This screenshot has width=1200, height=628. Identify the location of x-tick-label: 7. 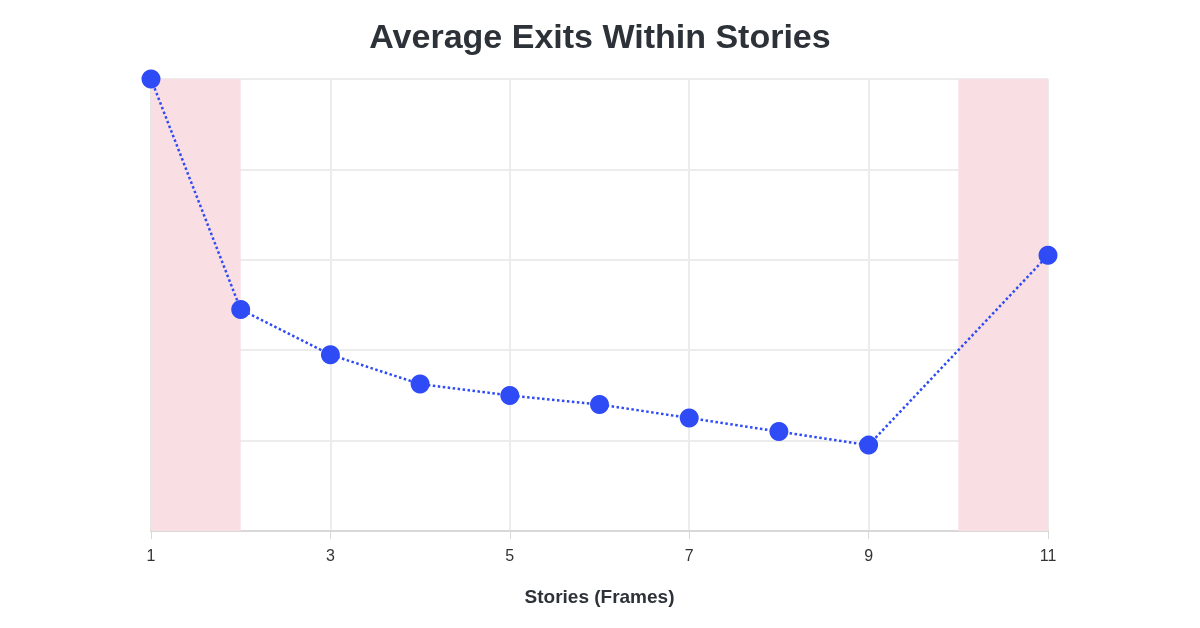
(689, 555).